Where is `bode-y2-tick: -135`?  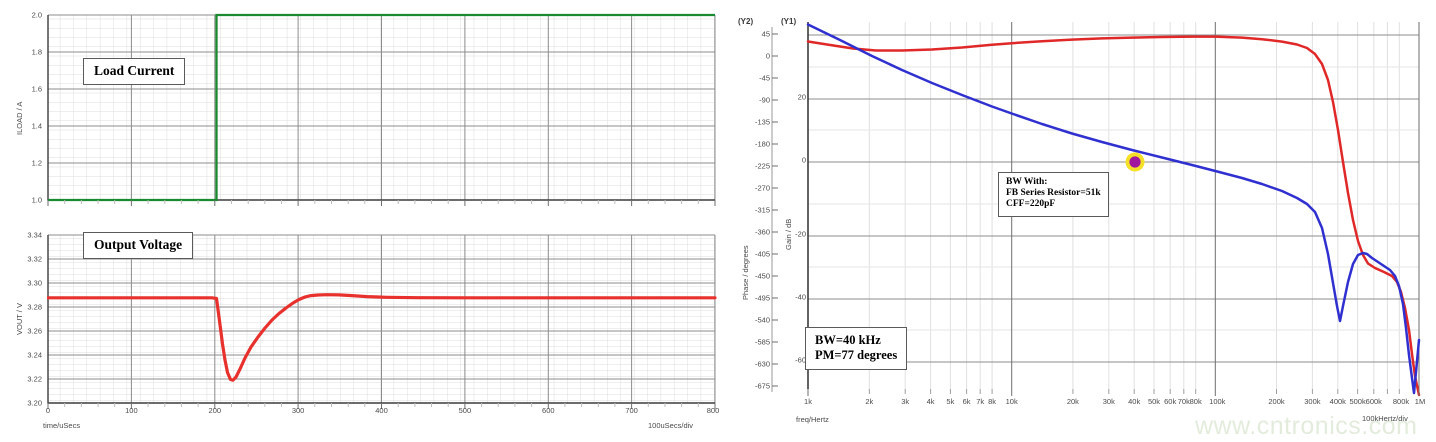
bode-y2-tick: -135 is located at coordinates (762, 122).